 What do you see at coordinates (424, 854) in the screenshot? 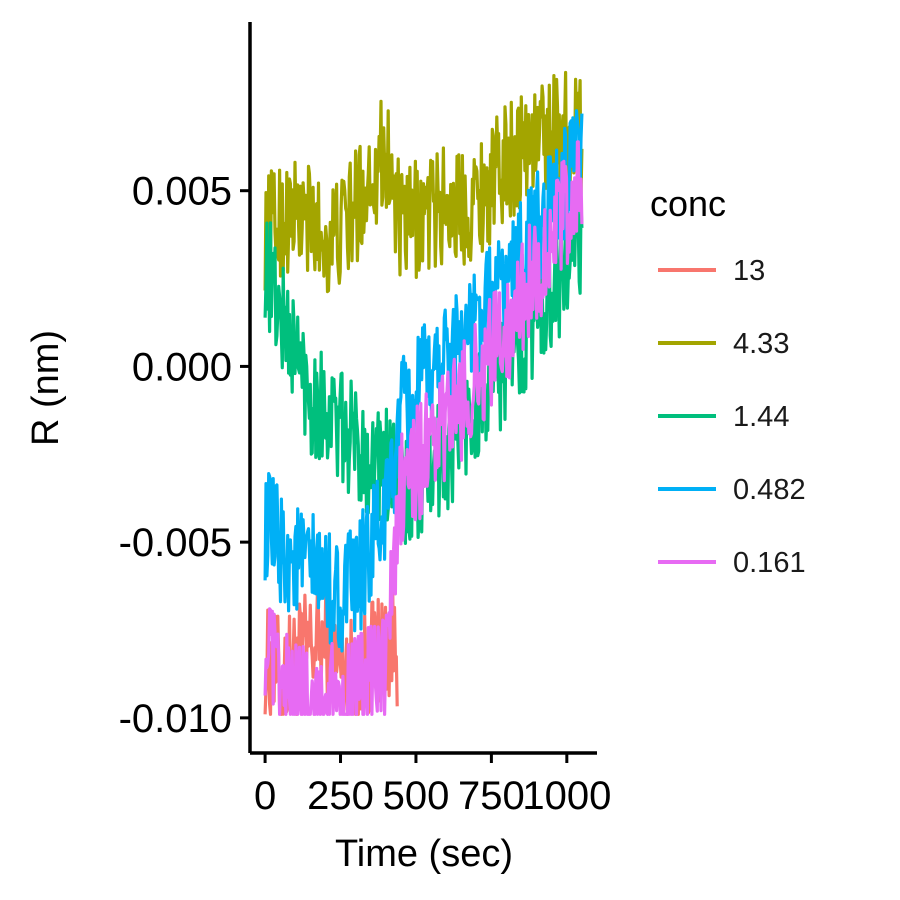
I see `x-axis-title: Time (sec)` at bounding box center [424, 854].